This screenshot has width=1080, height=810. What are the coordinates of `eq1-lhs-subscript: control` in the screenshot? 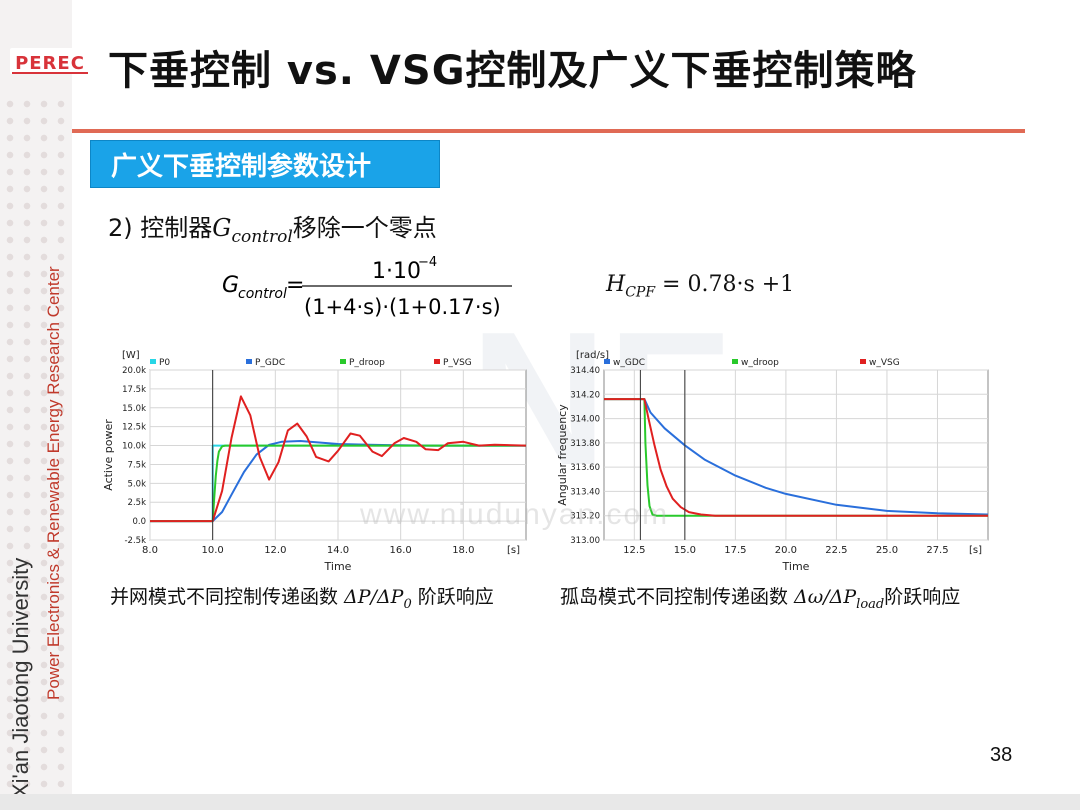 It's located at (262, 294).